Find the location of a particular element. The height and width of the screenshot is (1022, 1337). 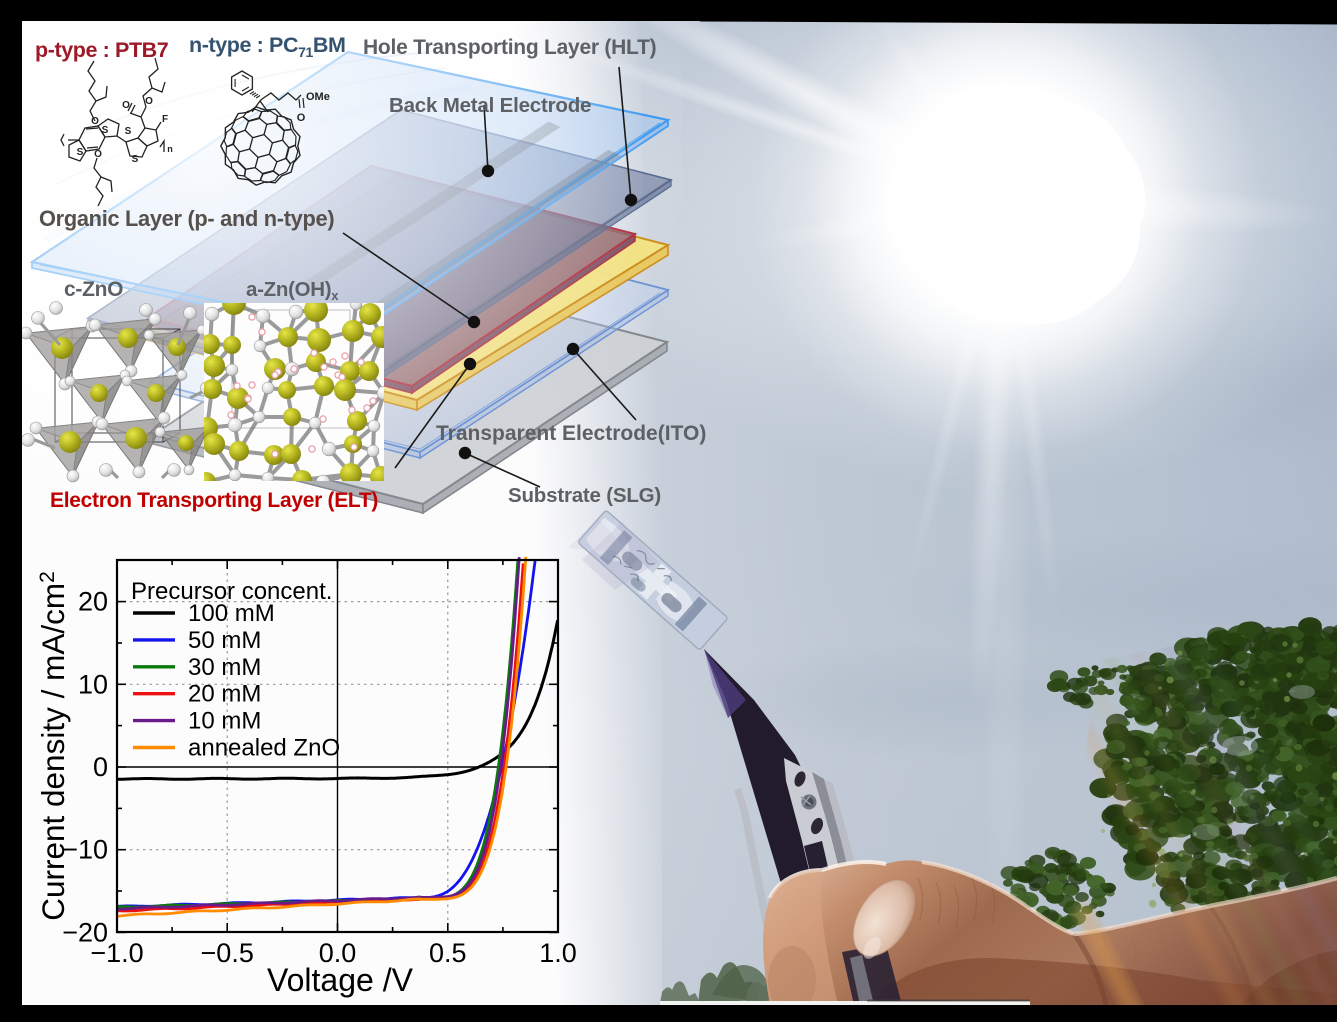

svg-text: 0.0 is located at coordinates (338, 953).